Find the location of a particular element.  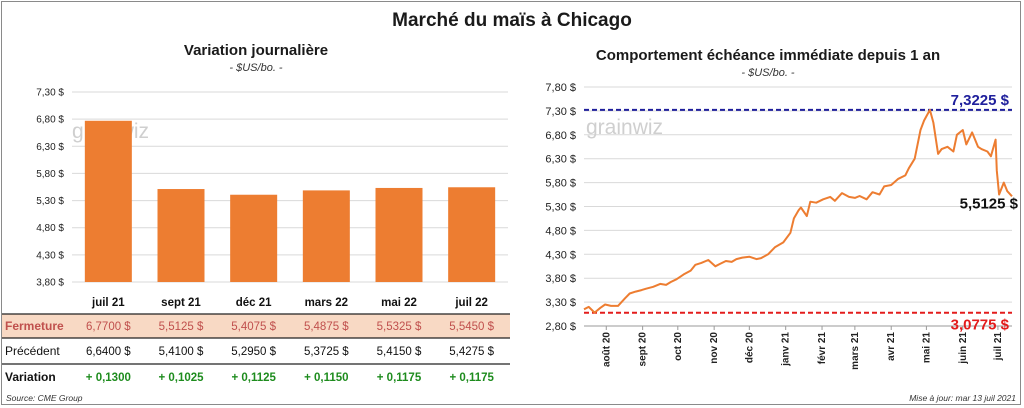

line-ytick-label: 2,80 $ is located at coordinates (560, 327).